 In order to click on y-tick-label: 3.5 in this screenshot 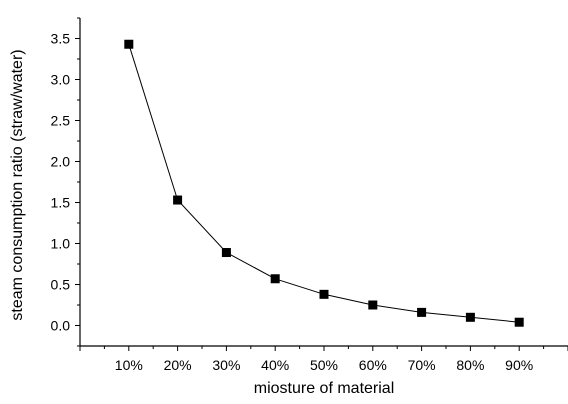, I will do `click(61, 39)`.